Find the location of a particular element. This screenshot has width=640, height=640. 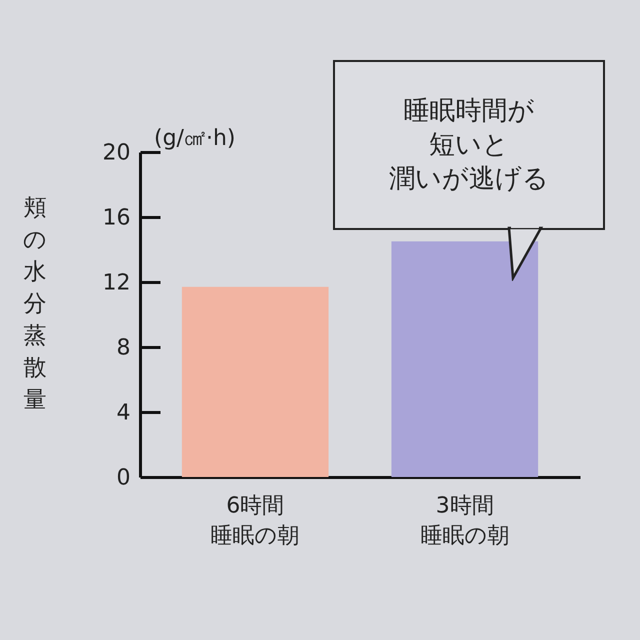

speech-bubble: 睡眠時間が 短いと 潤いが逃げる is located at coordinates (469, 145).